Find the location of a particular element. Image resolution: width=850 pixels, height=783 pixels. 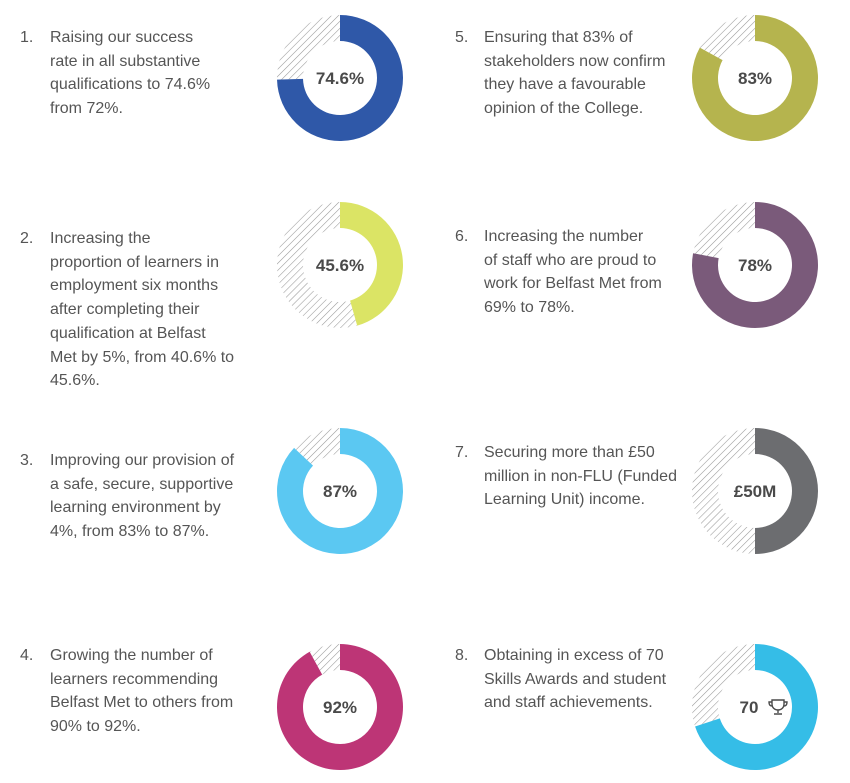

donut-svg: 74.6% is located at coordinates (340, 78).